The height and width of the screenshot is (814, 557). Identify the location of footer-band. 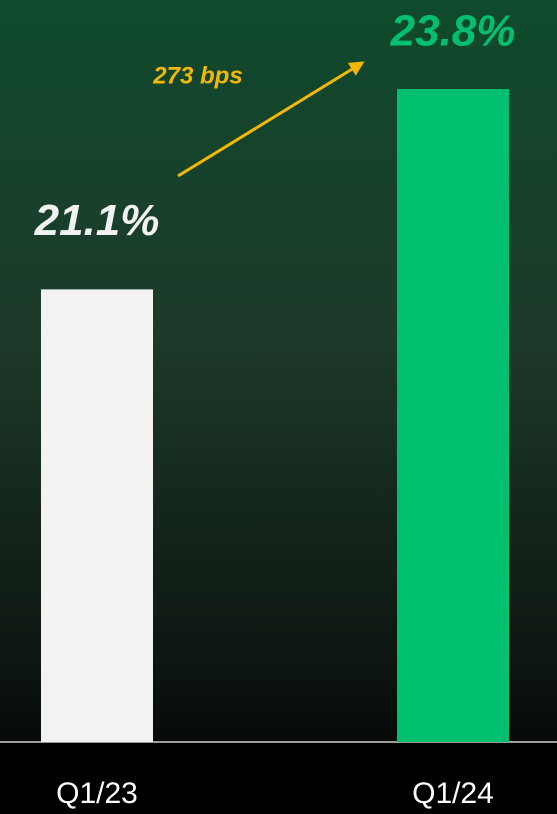
(278, 778).